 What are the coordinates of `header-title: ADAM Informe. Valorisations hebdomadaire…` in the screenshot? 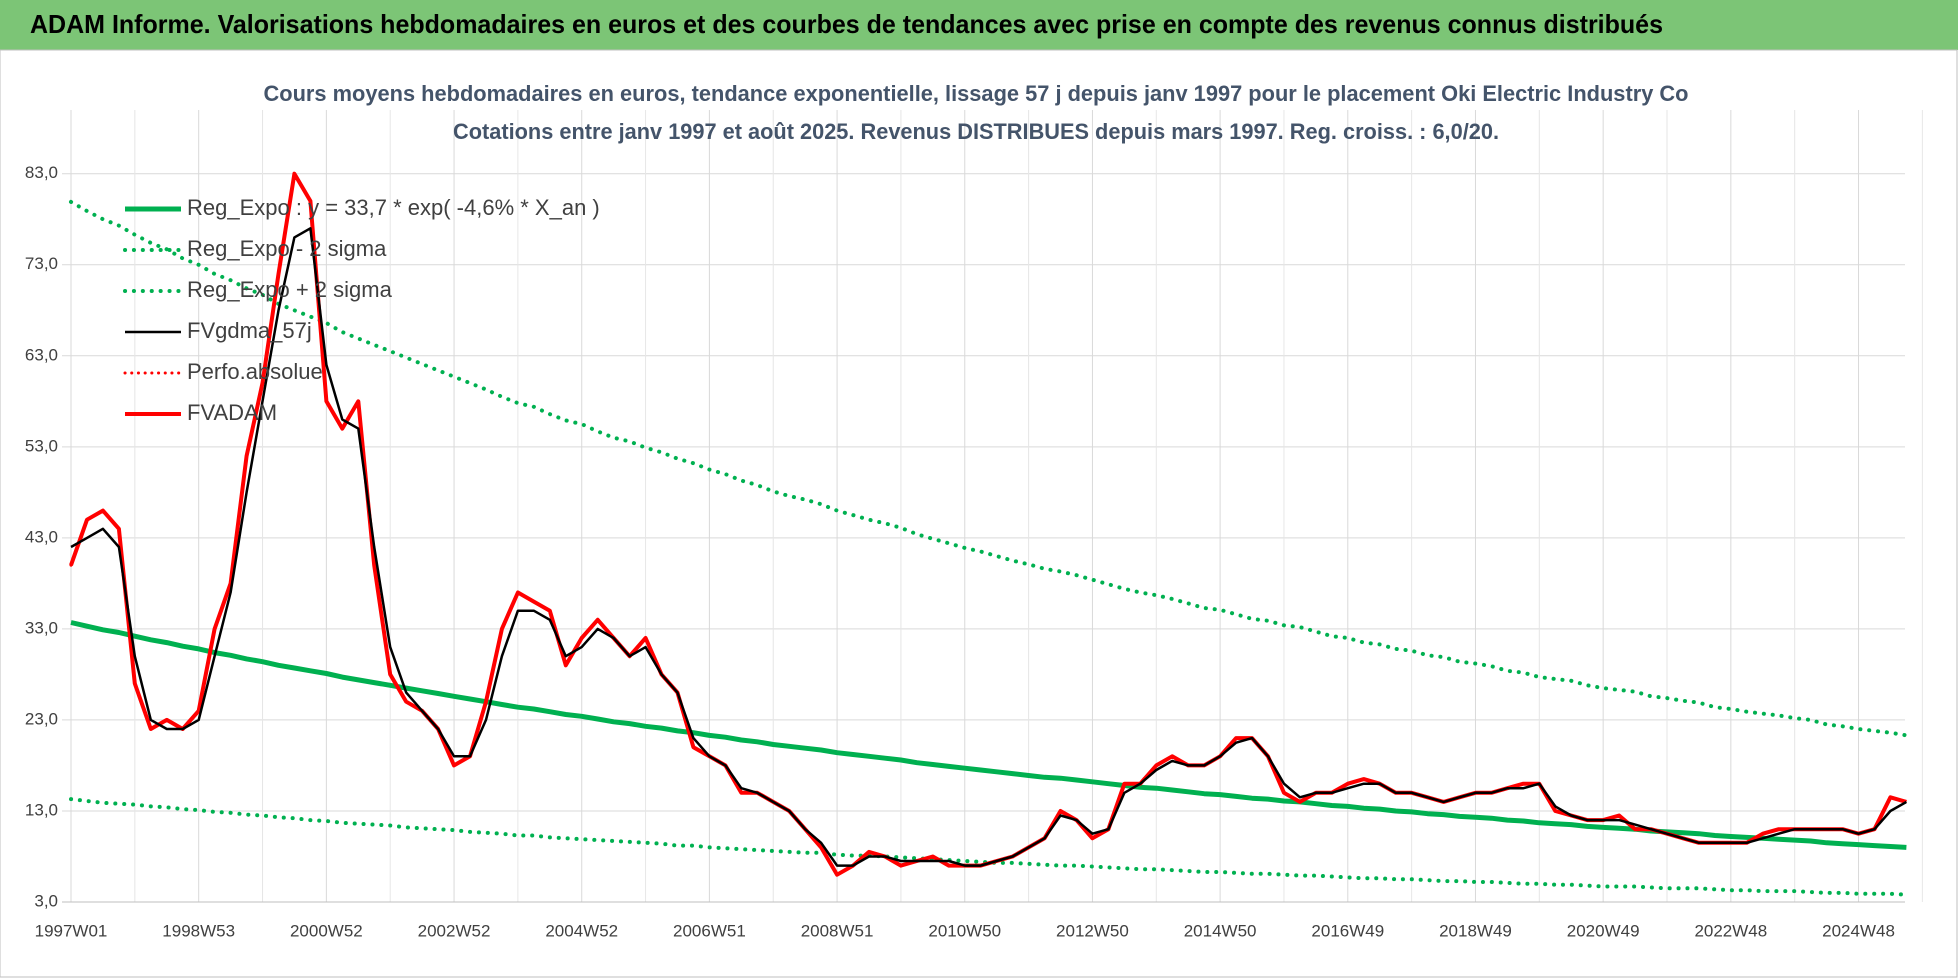 It's located at (846, 24).